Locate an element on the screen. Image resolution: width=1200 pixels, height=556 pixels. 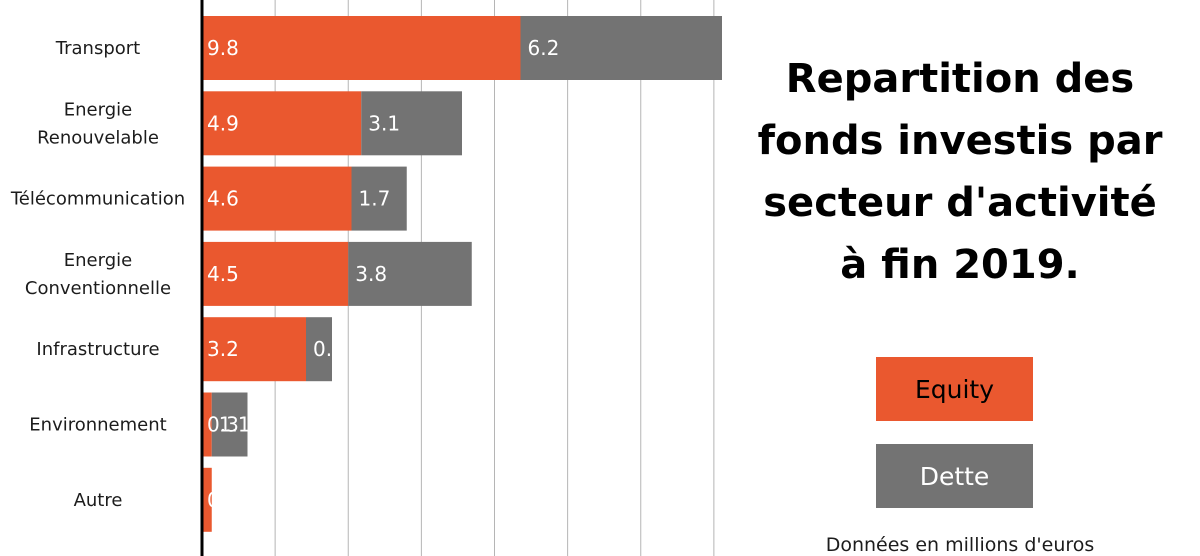
category-label-3: Energie Conventionnelle is located at coordinates (98, 274).